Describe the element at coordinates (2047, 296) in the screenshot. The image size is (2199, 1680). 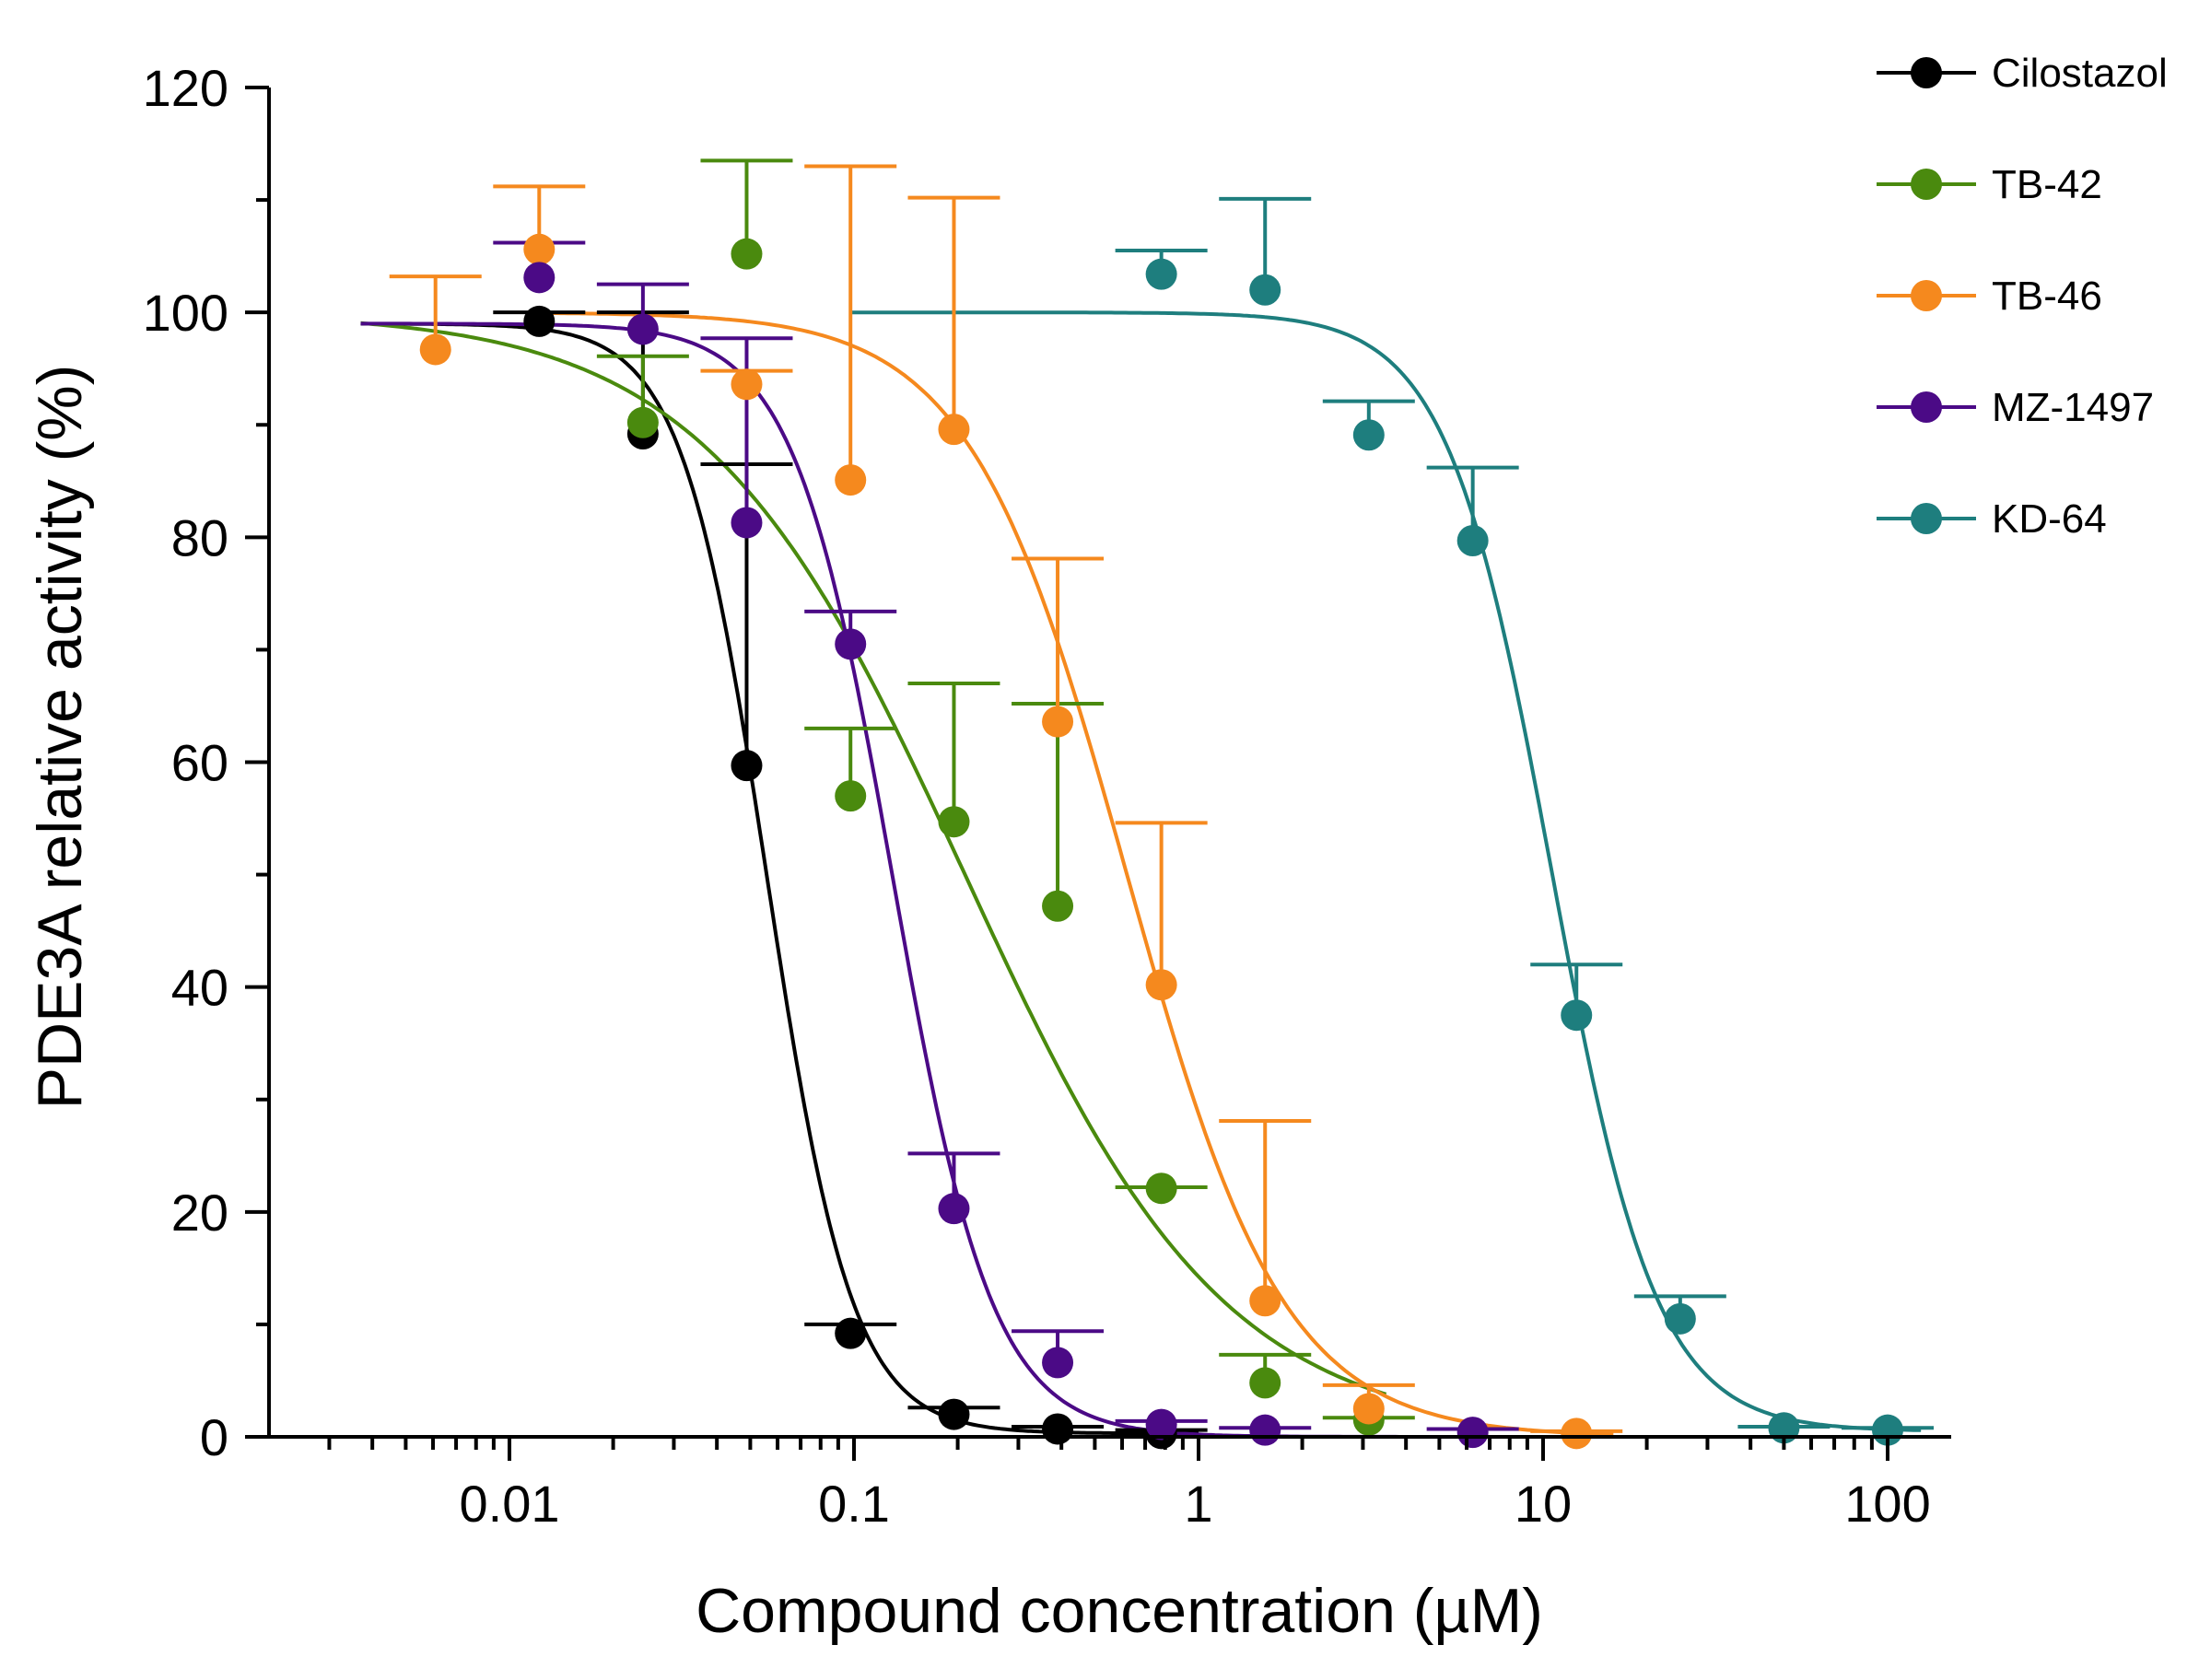
I see `legend-label: TB-46` at that location.